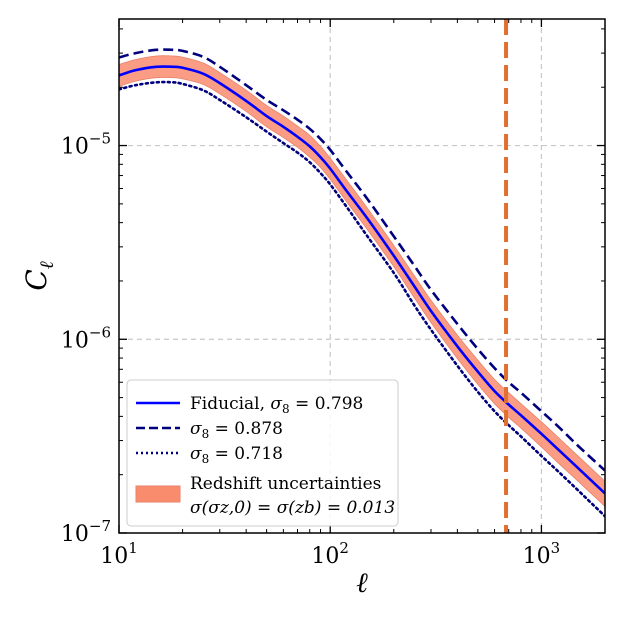 This screenshot has height=623, width=623. What do you see at coordinates (36, 279) in the screenshot?
I see `y-axis-label-main: C` at bounding box center [36, 279].